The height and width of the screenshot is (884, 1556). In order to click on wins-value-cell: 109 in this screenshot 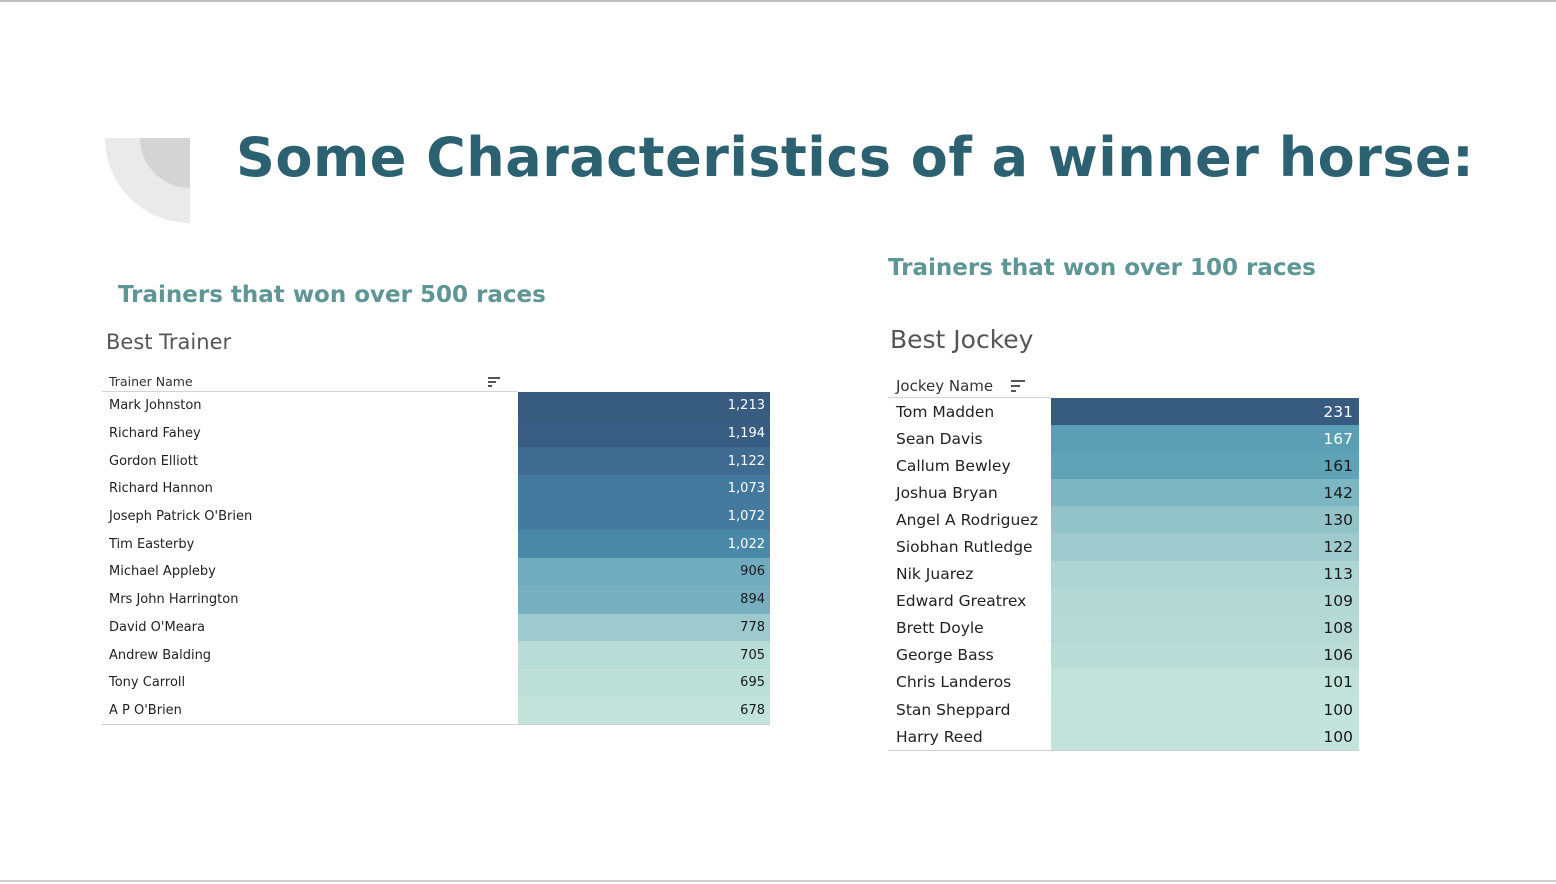, I will do `click(1205, 601)`.